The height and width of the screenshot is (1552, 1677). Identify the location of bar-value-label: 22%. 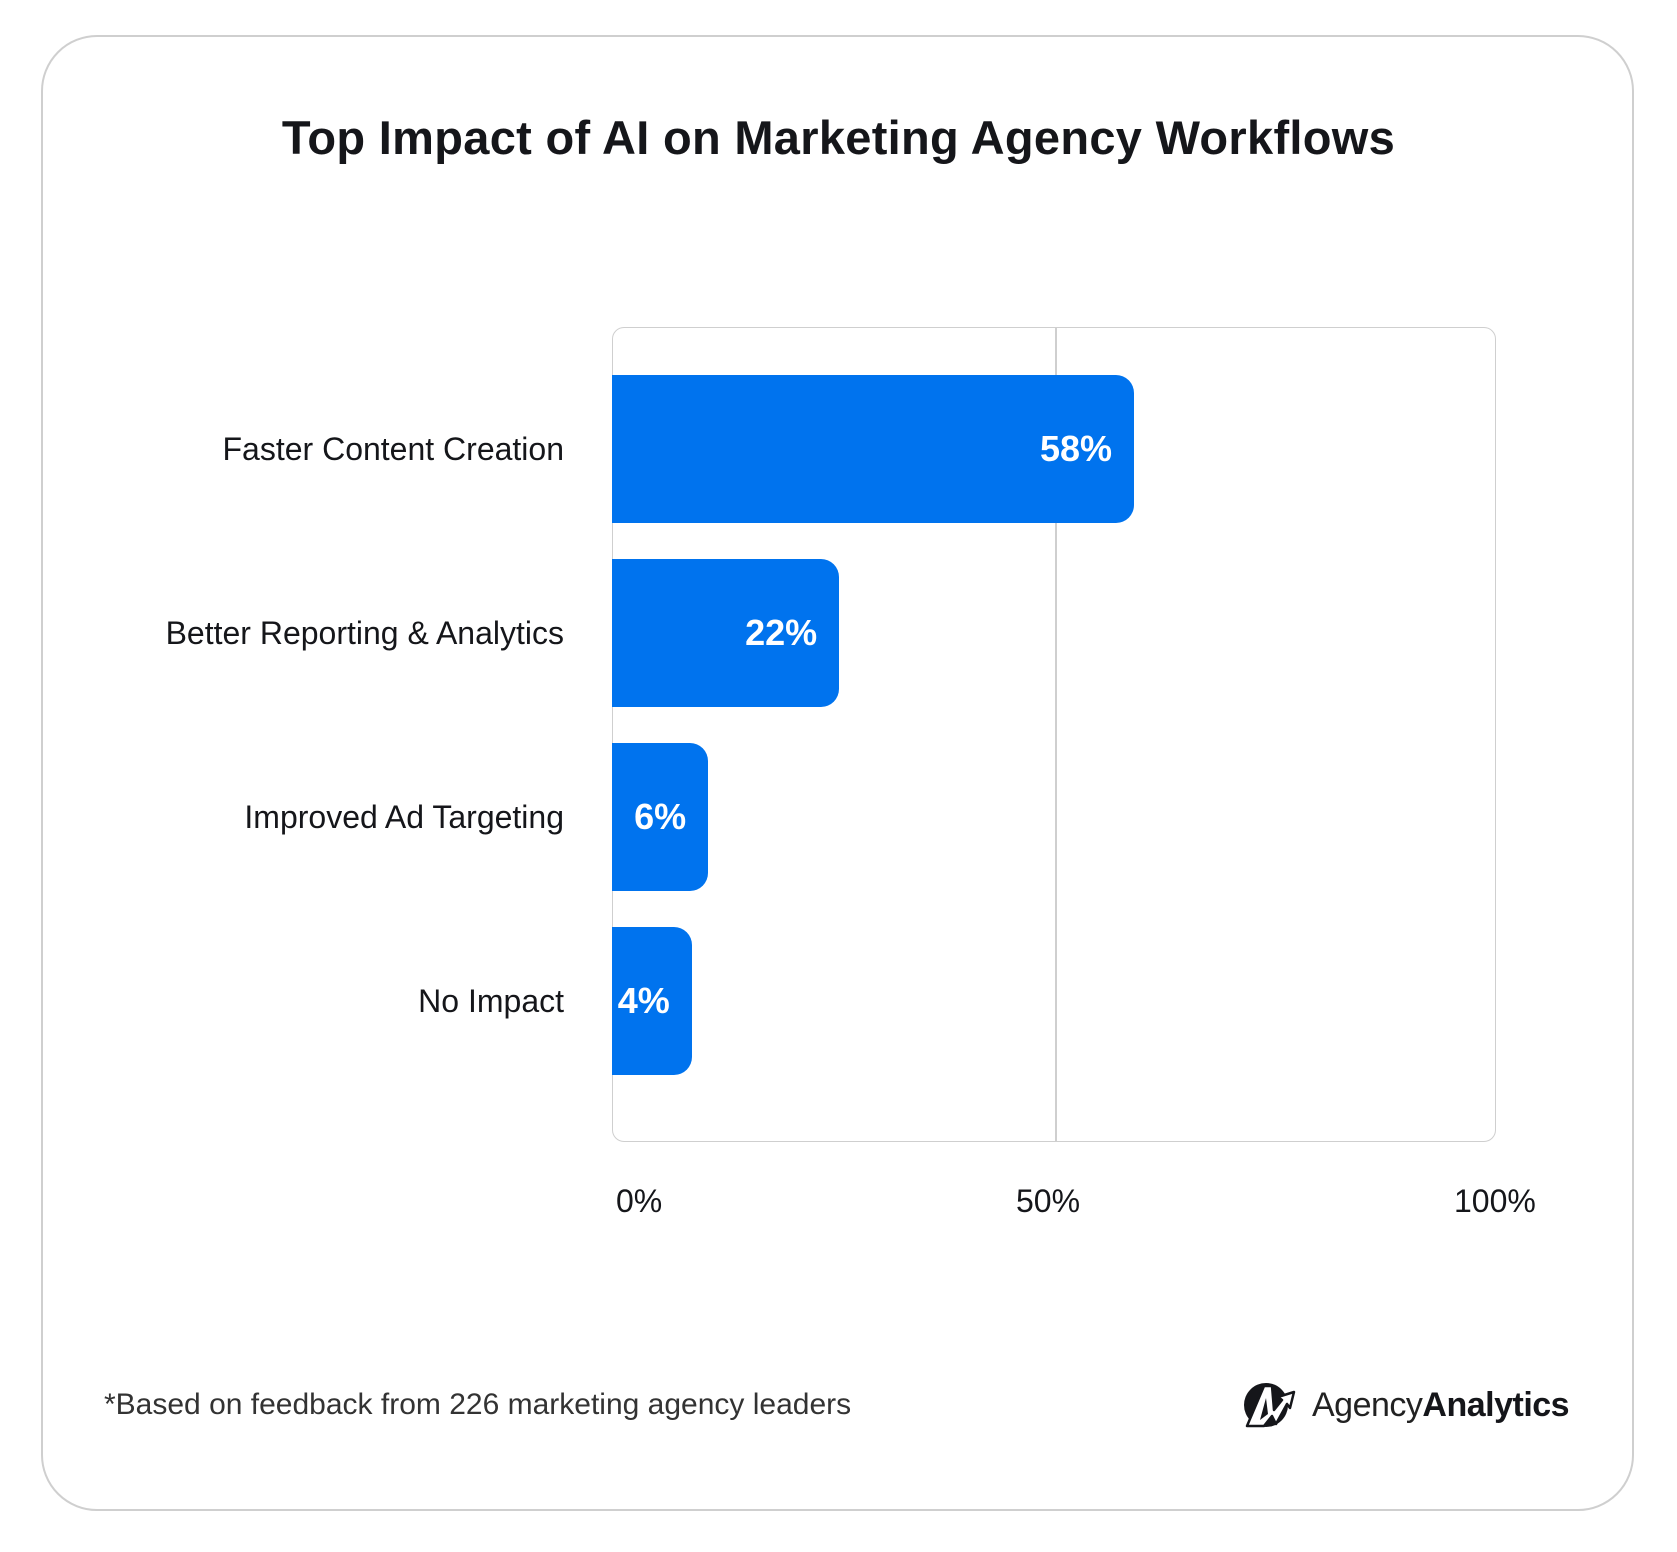
(781, 632).